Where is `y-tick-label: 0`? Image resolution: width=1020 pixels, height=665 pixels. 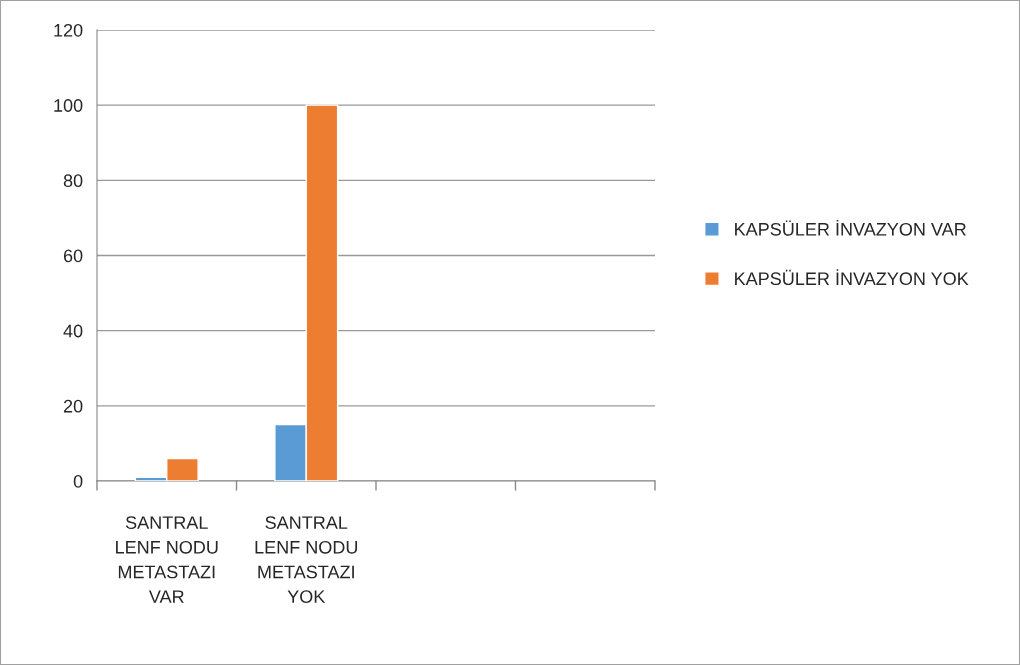
y-tick-label: 0 is located at coordinates (78, 481).